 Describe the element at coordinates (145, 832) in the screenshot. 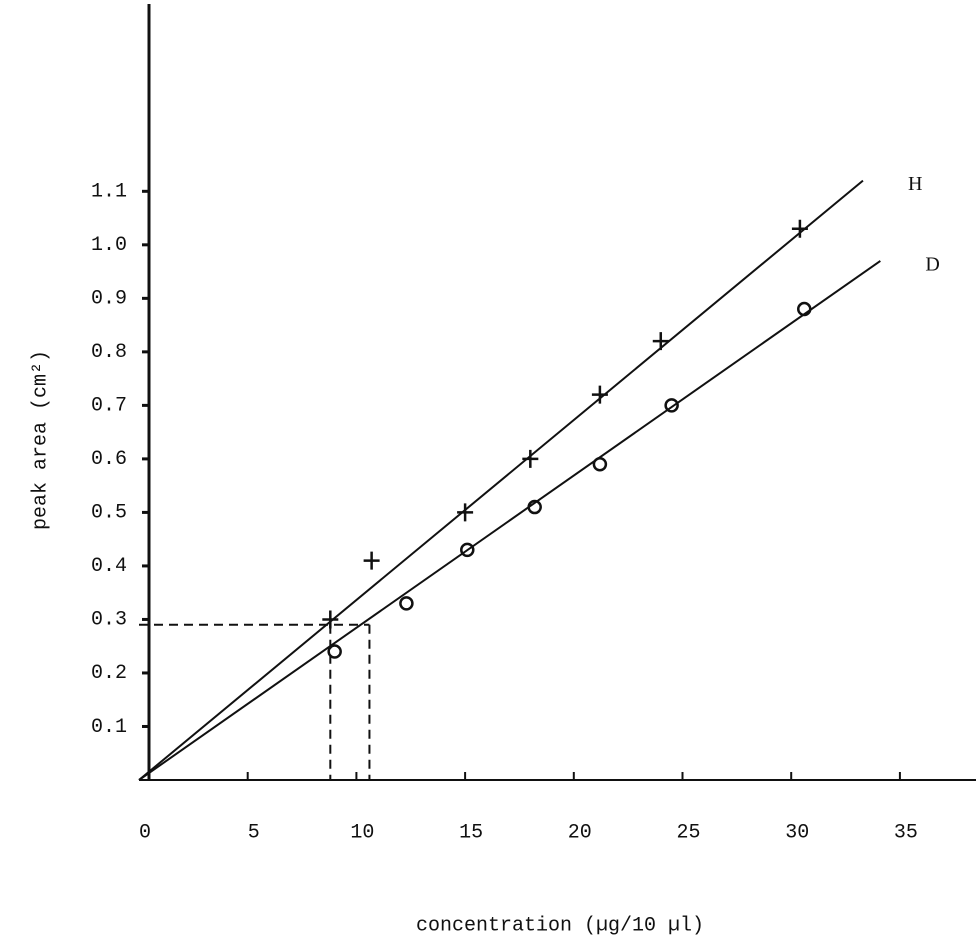

I see `x-tick-label: 0` at that location.